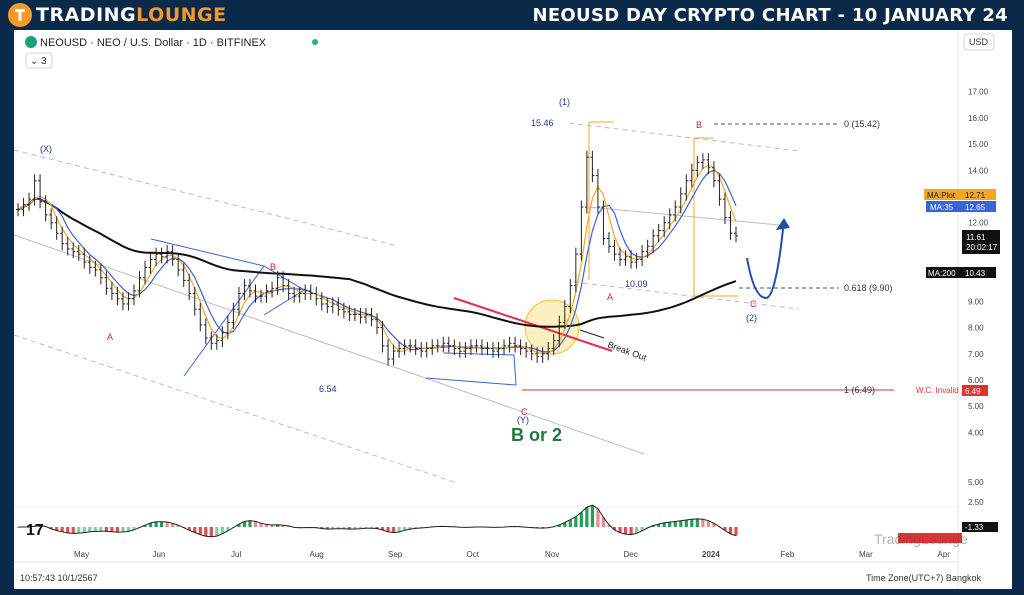 The image size is (1024, 595). I want to click on svg-text: 12.65, so click(975, 207).